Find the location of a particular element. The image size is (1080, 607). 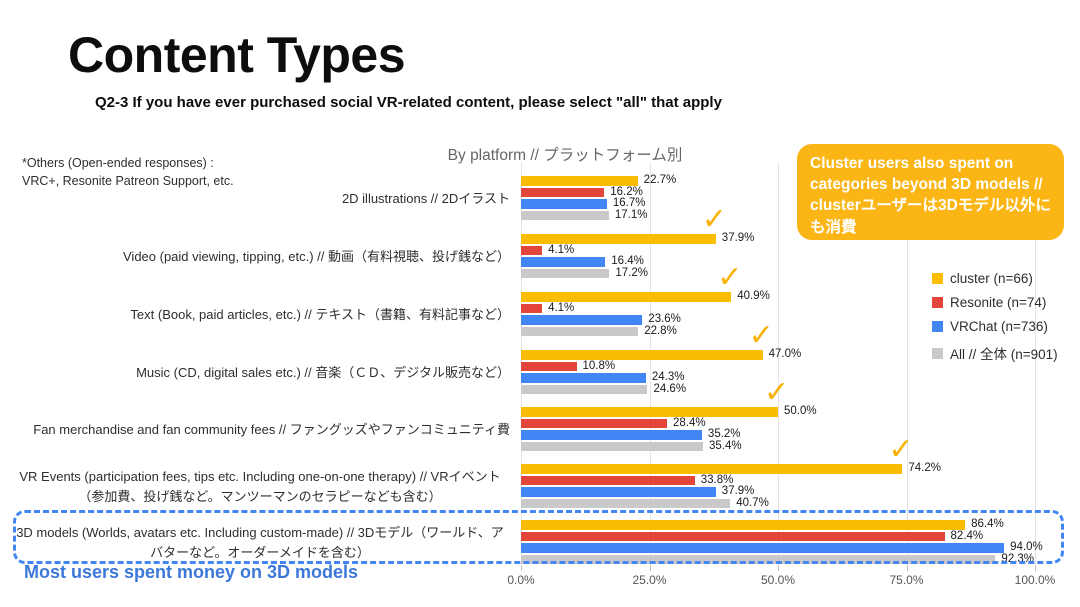

legend-label-vrchat: VRChat (n=736) is located at coordinates (999, 326).